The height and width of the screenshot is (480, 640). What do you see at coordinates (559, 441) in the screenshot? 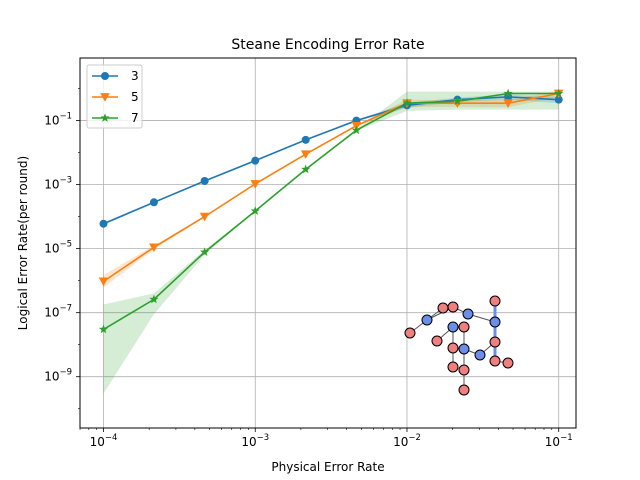
I see `x-tick-label: 10⁻¹` at bounding box center [559, 441].